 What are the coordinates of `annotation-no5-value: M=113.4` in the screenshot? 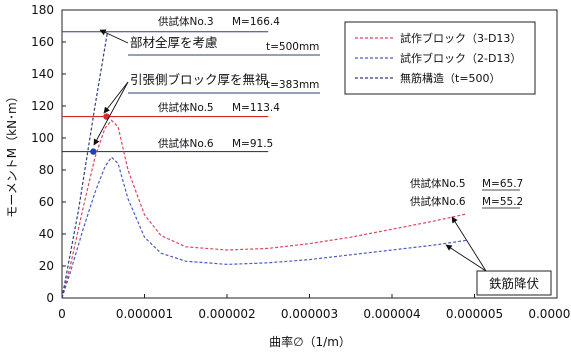 It's located at (256, 108).